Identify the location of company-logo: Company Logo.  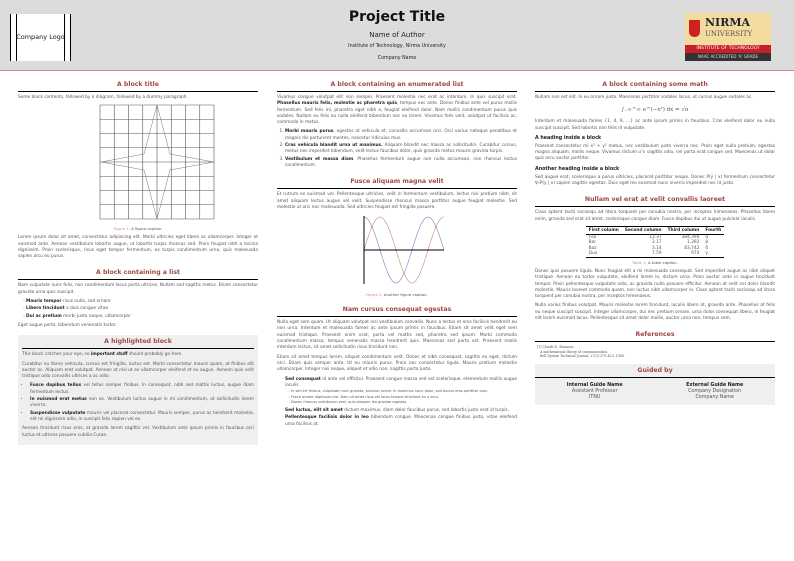
(40, 37).